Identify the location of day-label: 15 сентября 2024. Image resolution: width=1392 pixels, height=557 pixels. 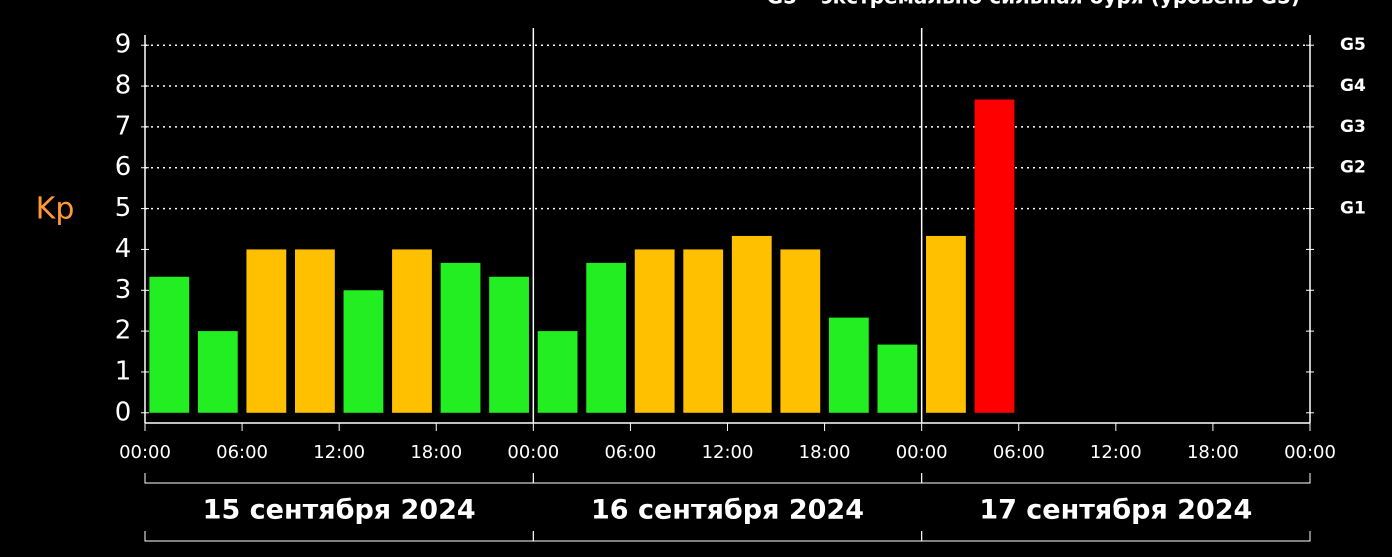
(339, 510).